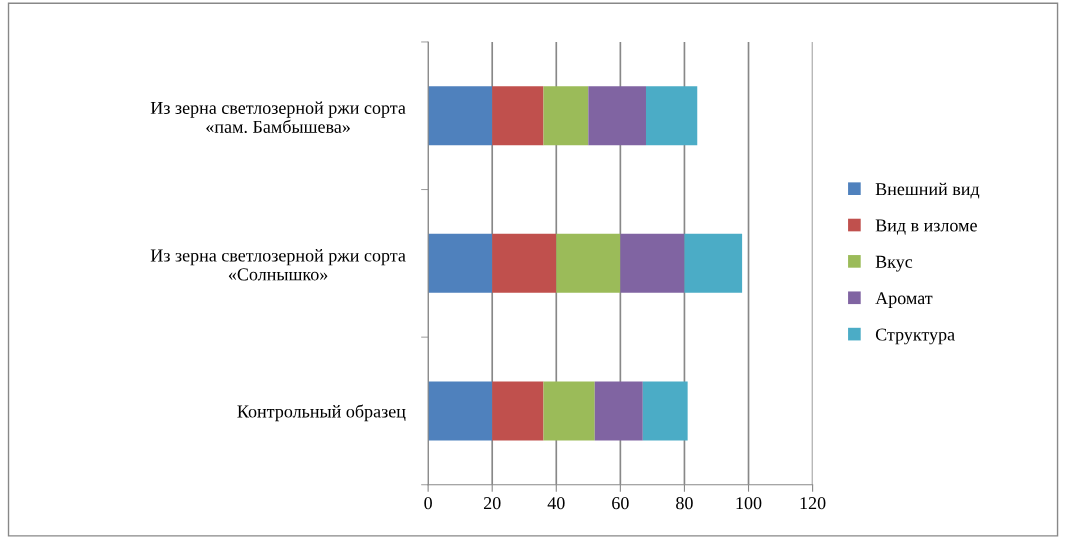 Image resolution: width=1065 pixels, height=538 pixels. Describe the element at coordinates (321, 413) in the screenshot. I see `y-tick-label: Контрольный образец` at that location.